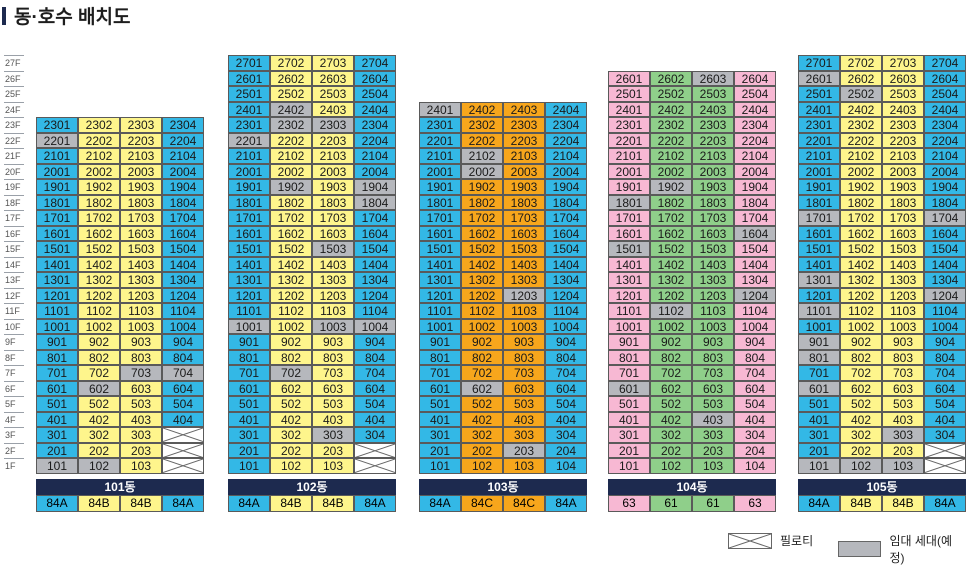 This screenshot has width=966, height=566. Describe the element at coordinates (141, 450) in the screenshot. I see `unit-cell: 203` at that location.